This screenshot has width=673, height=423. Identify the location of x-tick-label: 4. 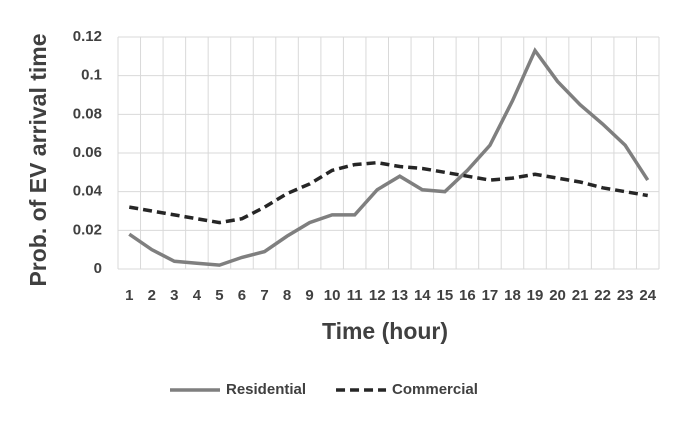
(197, 295).